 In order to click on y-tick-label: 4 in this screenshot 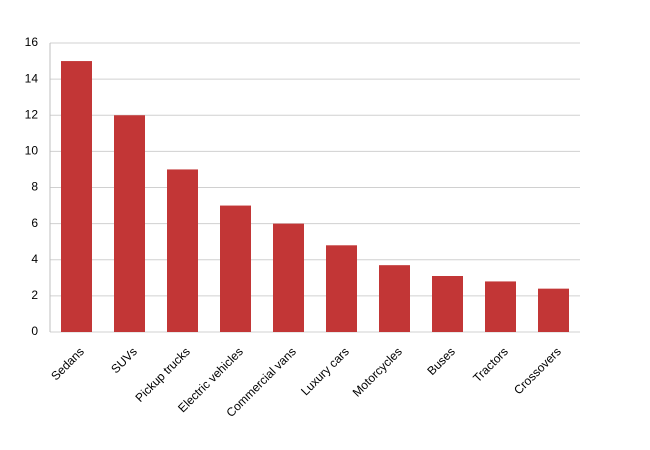, I will do `click(34, 259)`.